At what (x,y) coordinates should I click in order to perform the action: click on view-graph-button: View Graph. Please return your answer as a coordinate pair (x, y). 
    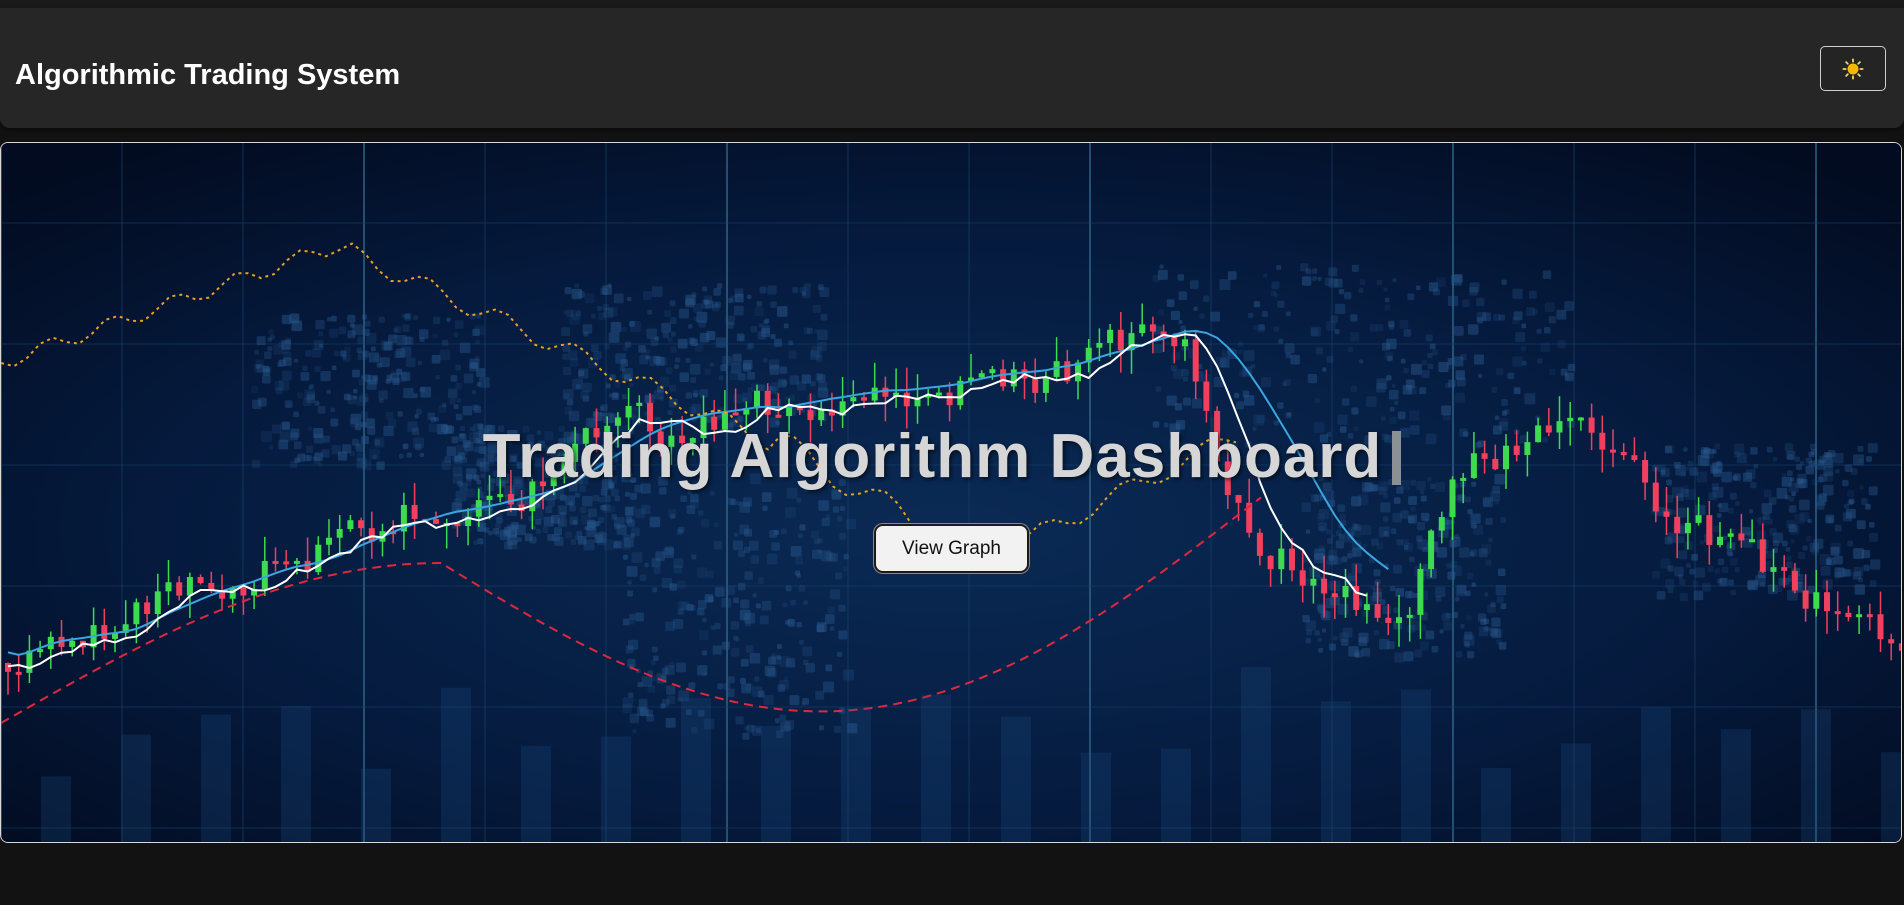
    Looking at the image, I should click on (951, 548).